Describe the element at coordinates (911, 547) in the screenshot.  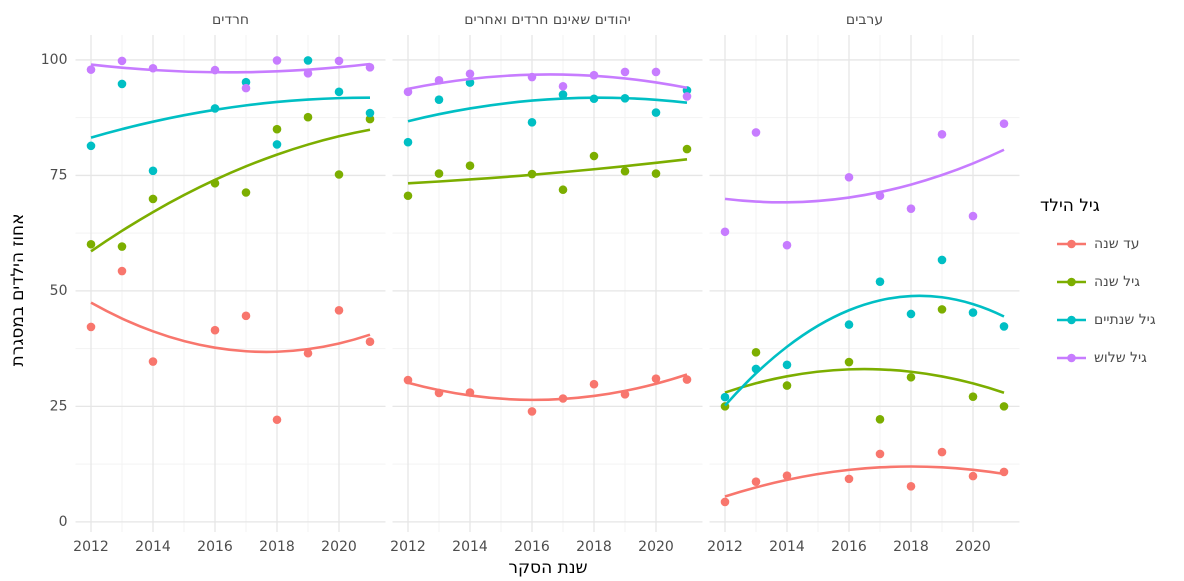
I see `x-tick-label: 2018` at that location.